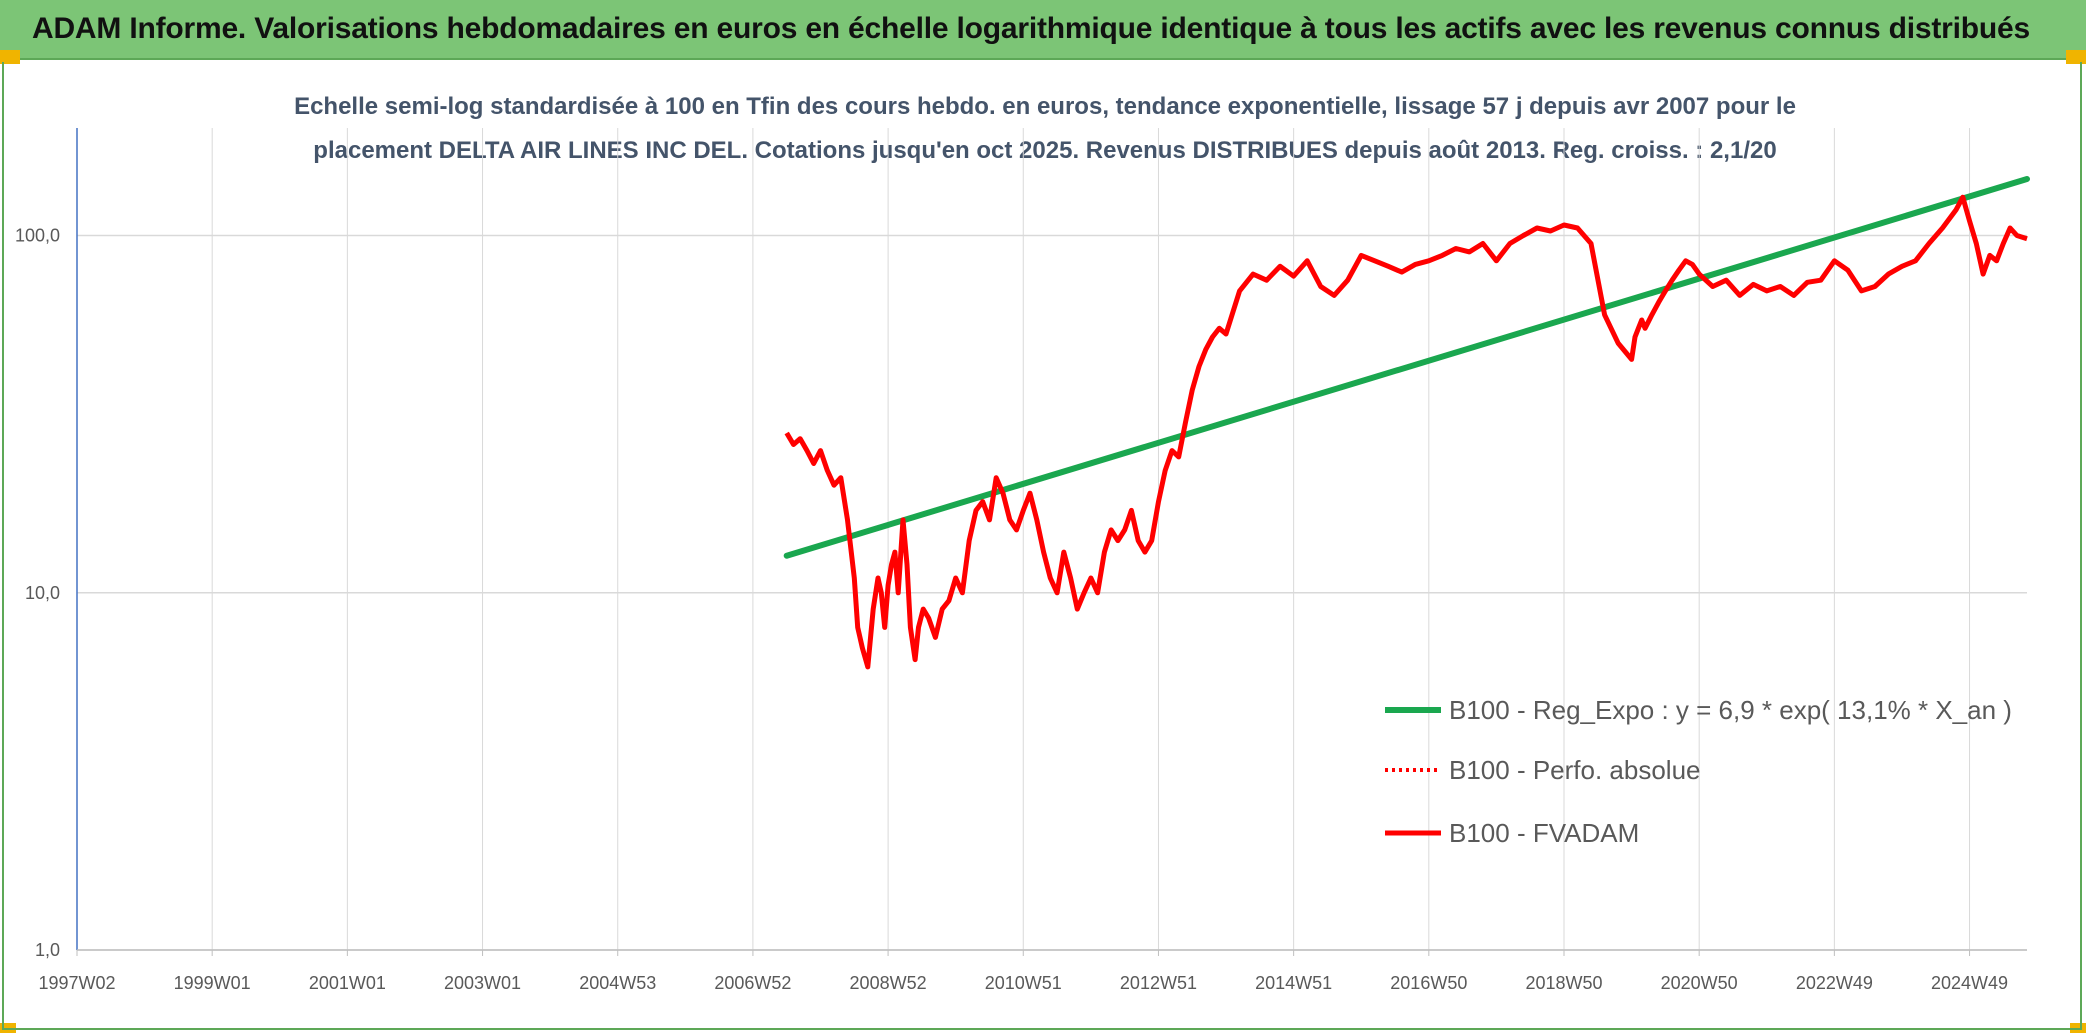  What do you see at coordinates (2076, 57) in the screenshot?
I see `corner-marker-right` at bounding box center [2076, 57].